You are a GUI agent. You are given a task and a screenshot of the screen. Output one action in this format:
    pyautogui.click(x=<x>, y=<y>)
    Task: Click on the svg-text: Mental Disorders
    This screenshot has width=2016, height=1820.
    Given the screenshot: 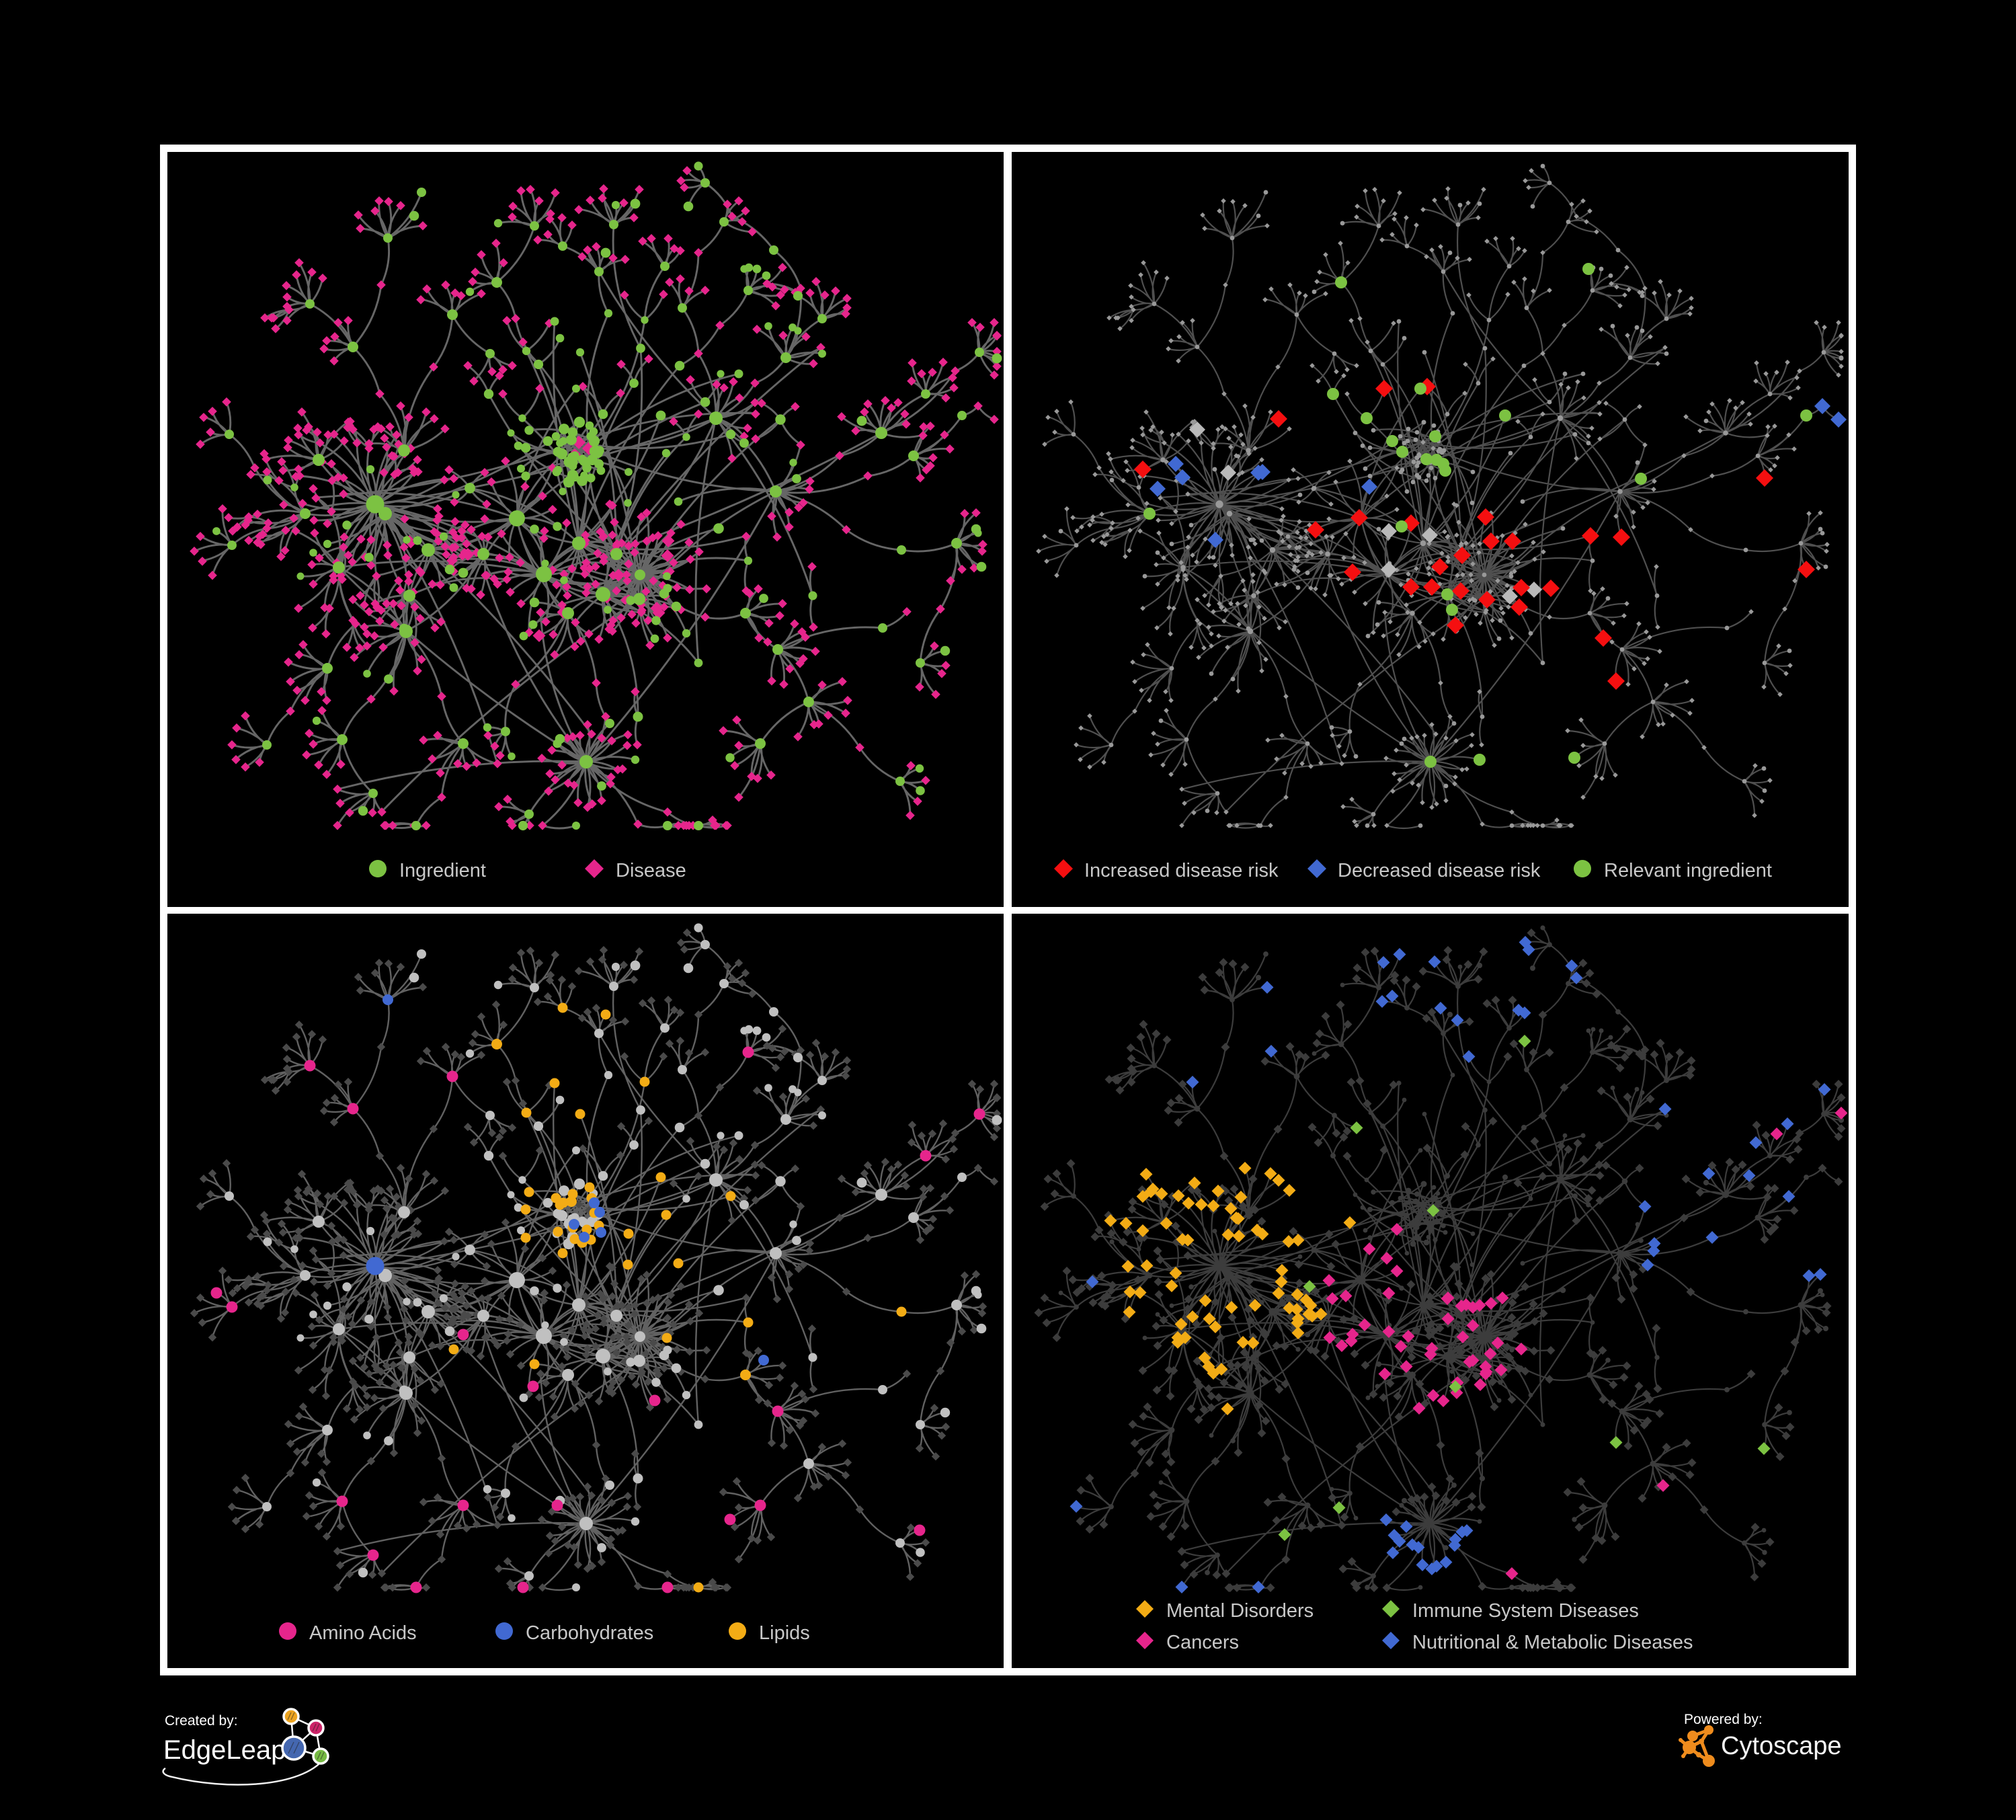 What is the action you would take?
    pyautogui.click(x=1240, y=1611)
    